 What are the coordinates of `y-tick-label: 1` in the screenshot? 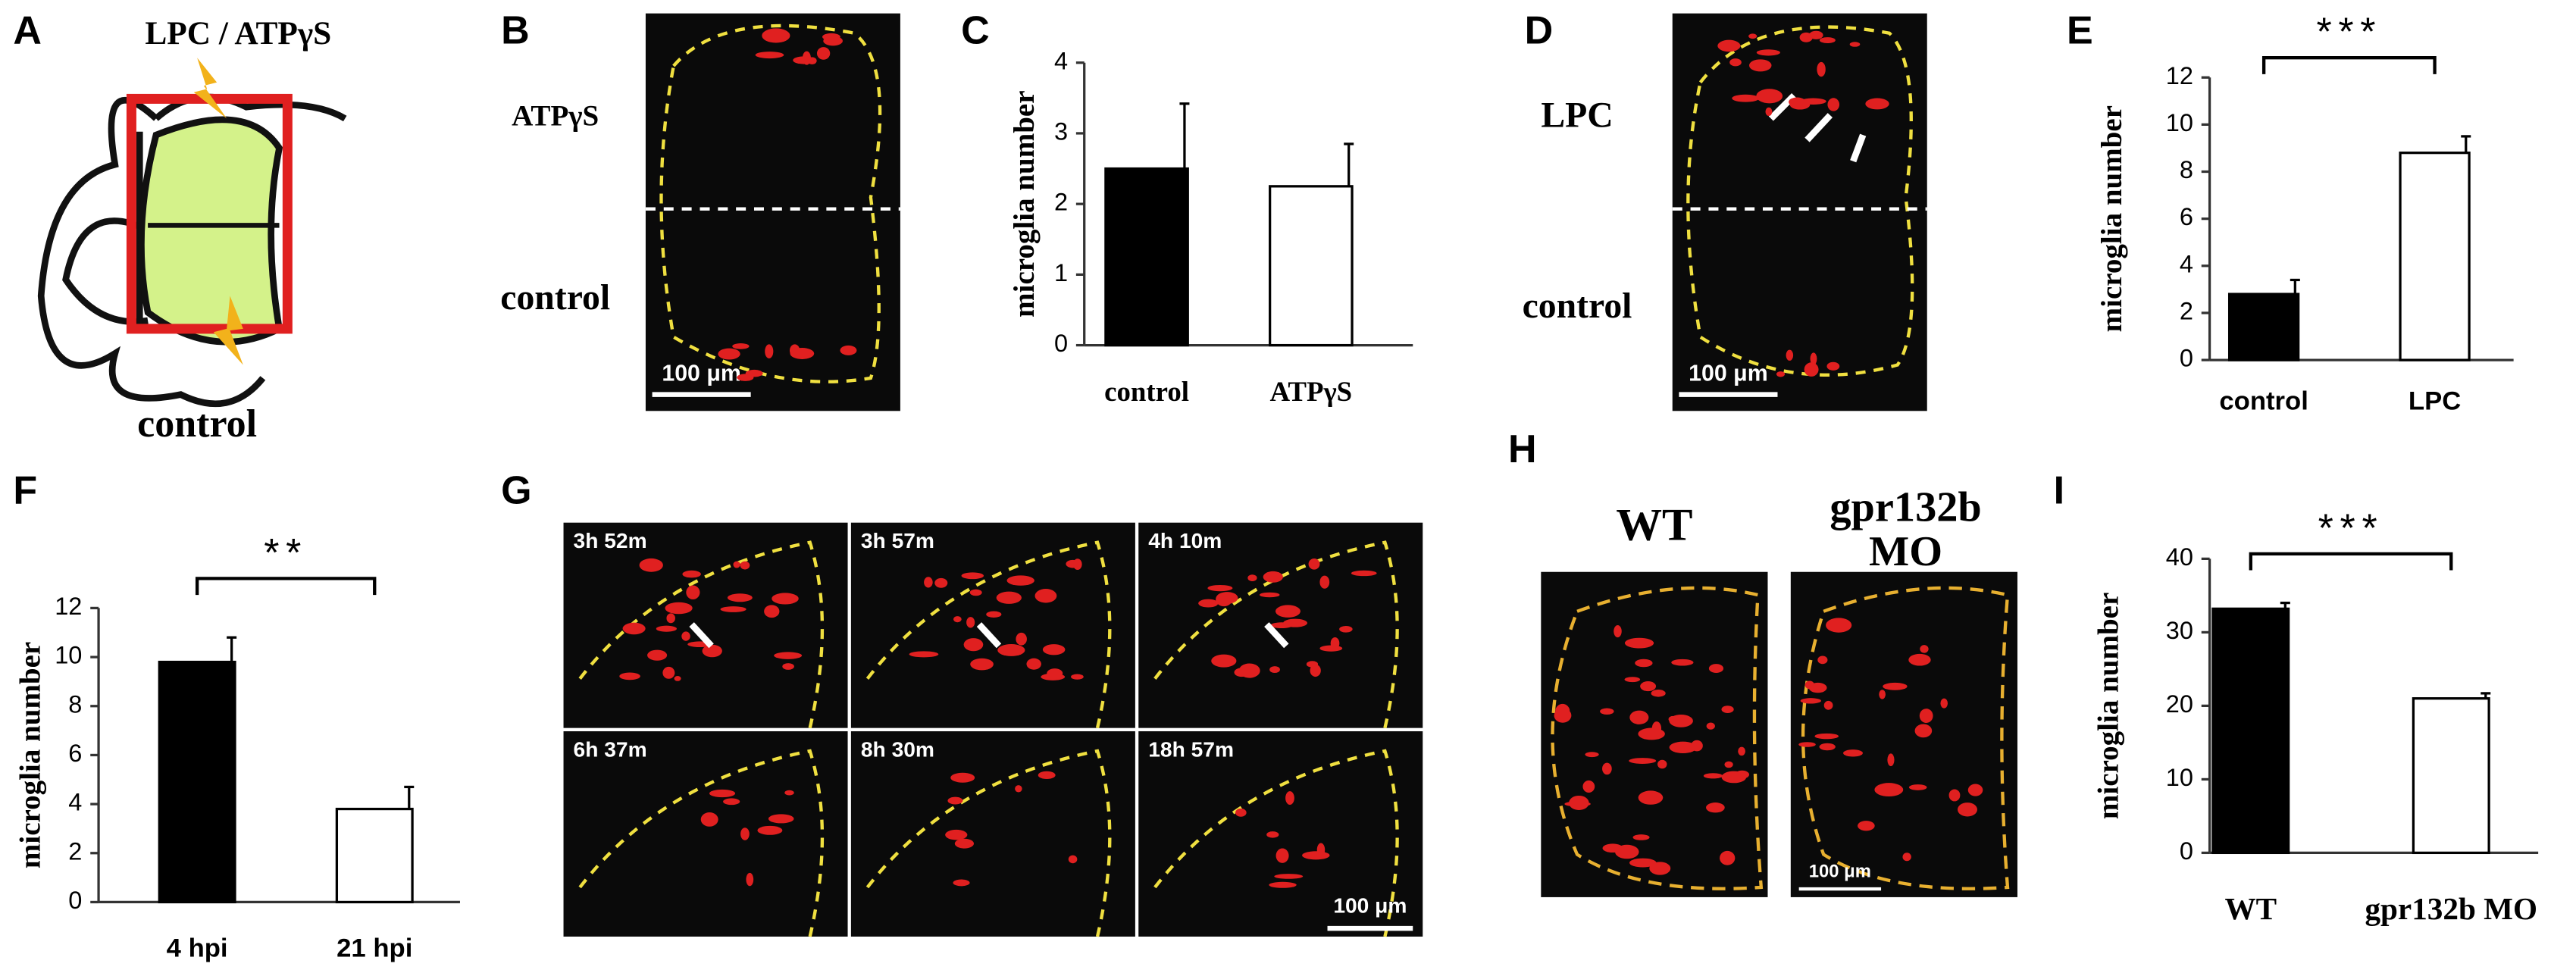 It's located at (1061, 272).